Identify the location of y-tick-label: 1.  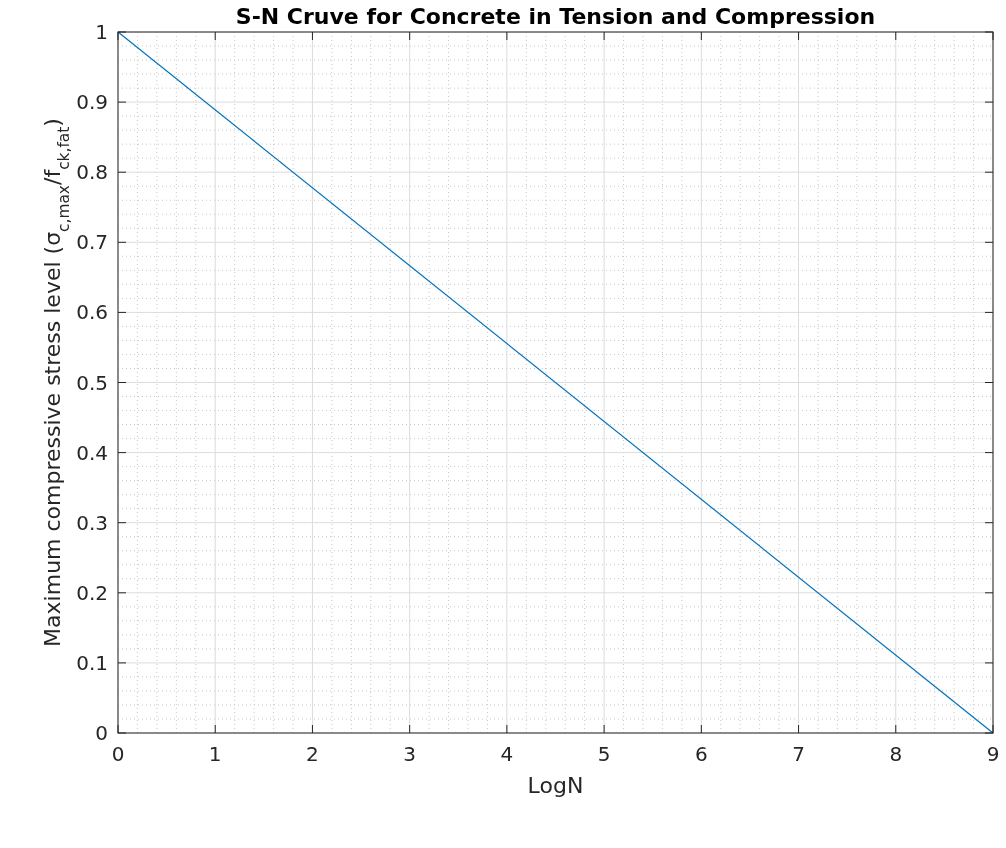
(101, 32).